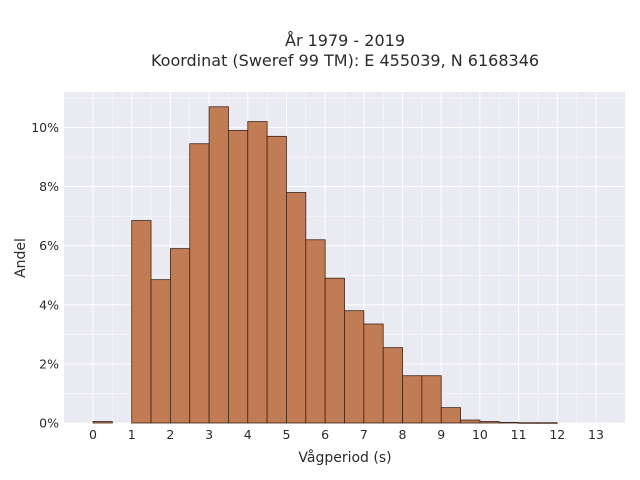 The height and width of the screenshot is (480, 640). What do you see at coordinates (45, 127) in the screenshot?
I see `y-tick-label: 10%` at bounding box center [45, 127].